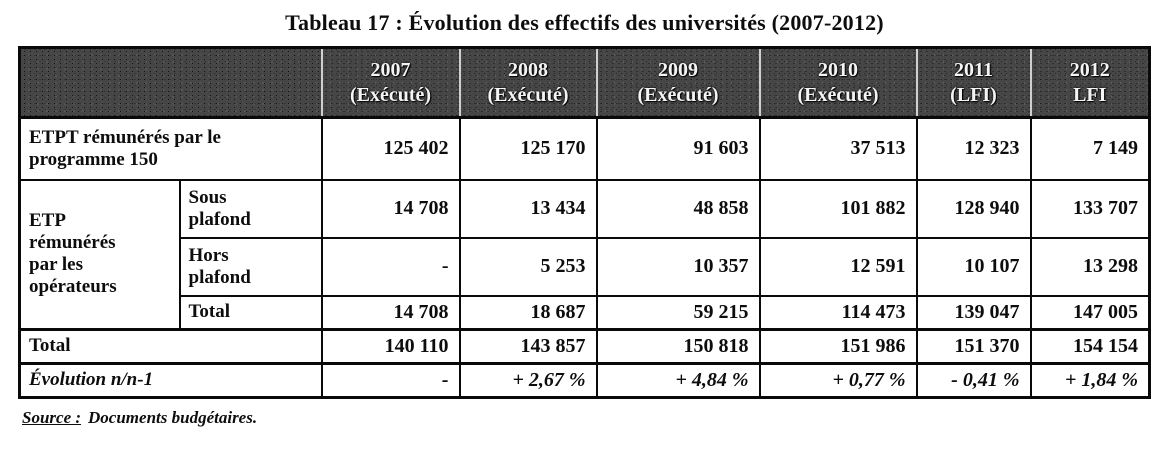 The height and width of the screenshot is (450, 1167). Describe the element at coordinates (678, 312) in the screenshot. I see `cell-subtotal-2009: 59 215` at that location.